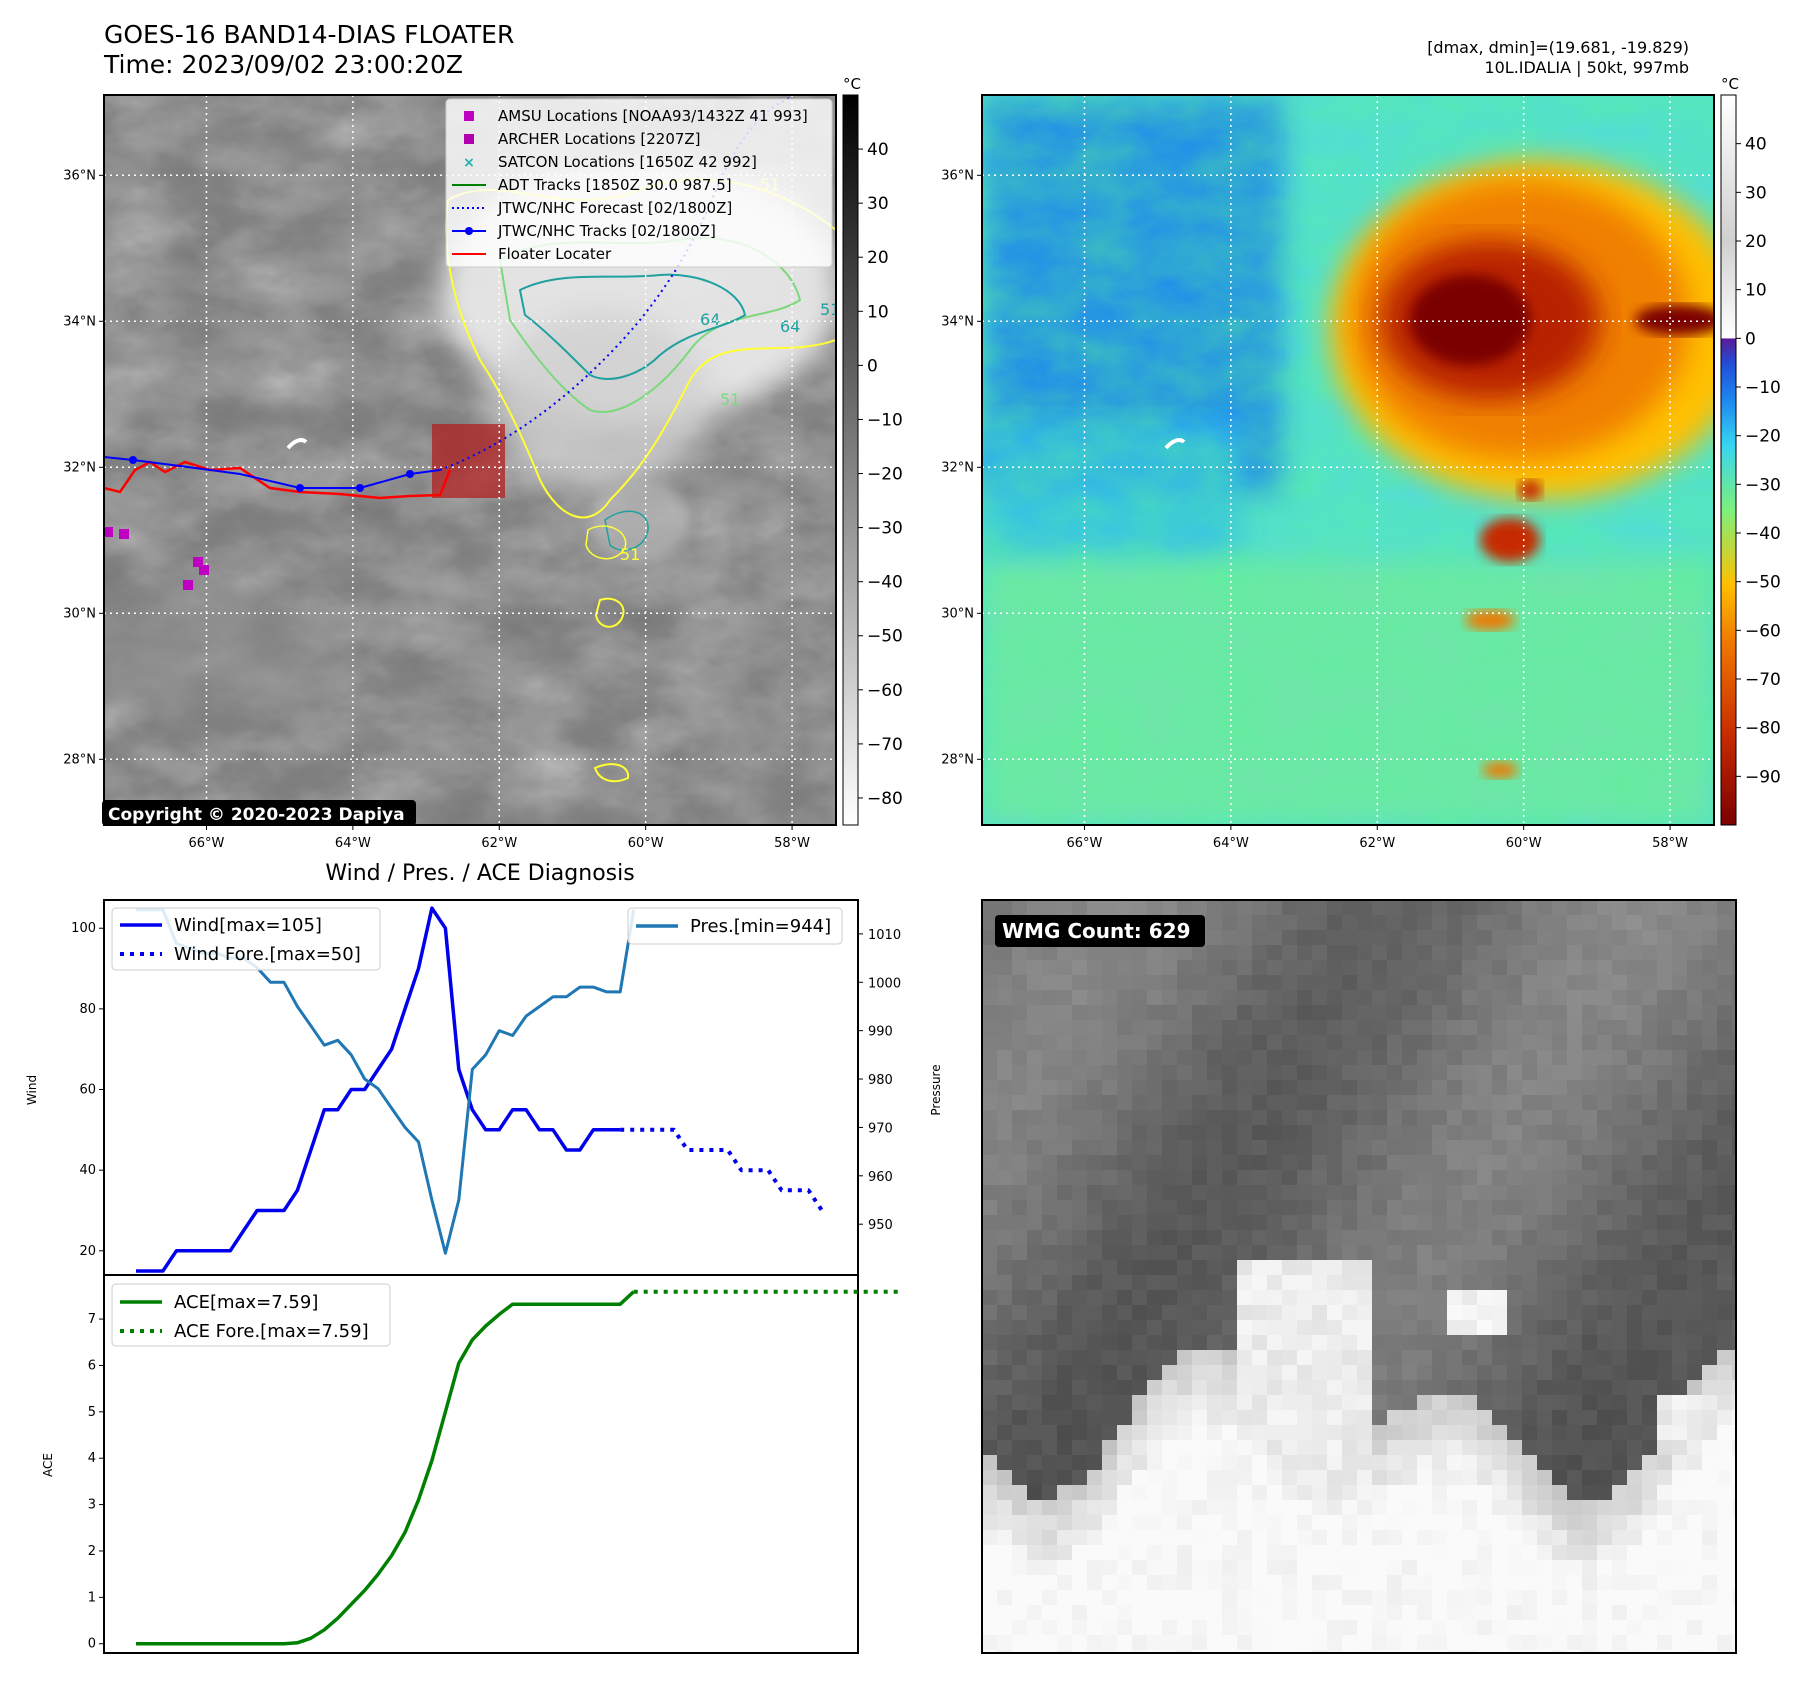  I want to click on lat-tick-label: 28°N, so click(79, 759).